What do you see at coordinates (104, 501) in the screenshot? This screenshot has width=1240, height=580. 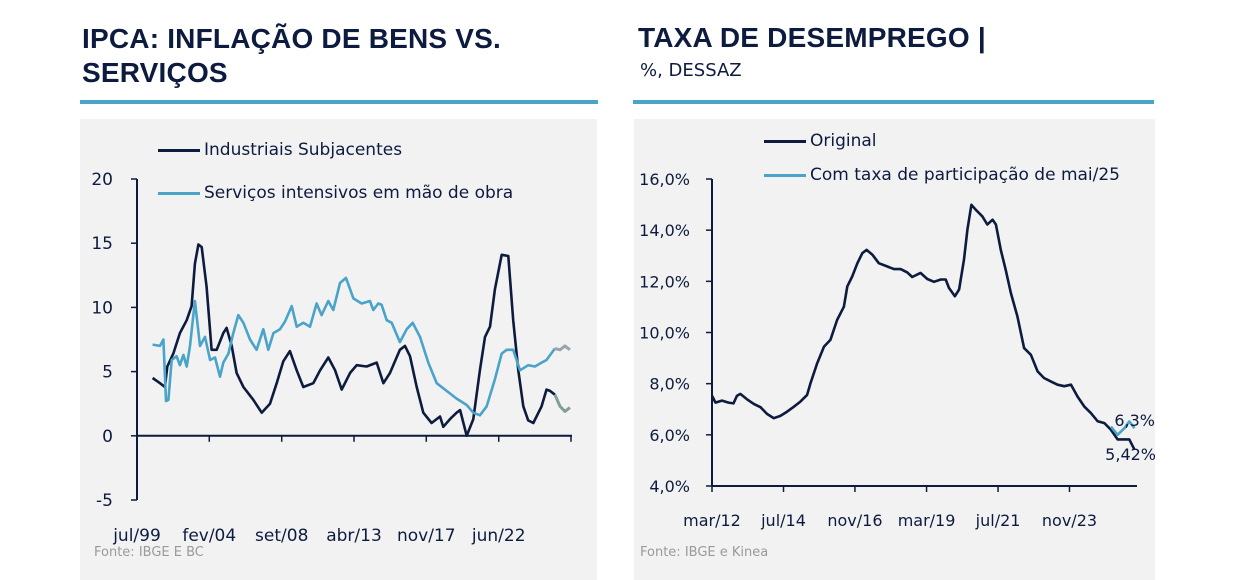 I see `y-tick-label: -5` at bounding box center [104, 501].